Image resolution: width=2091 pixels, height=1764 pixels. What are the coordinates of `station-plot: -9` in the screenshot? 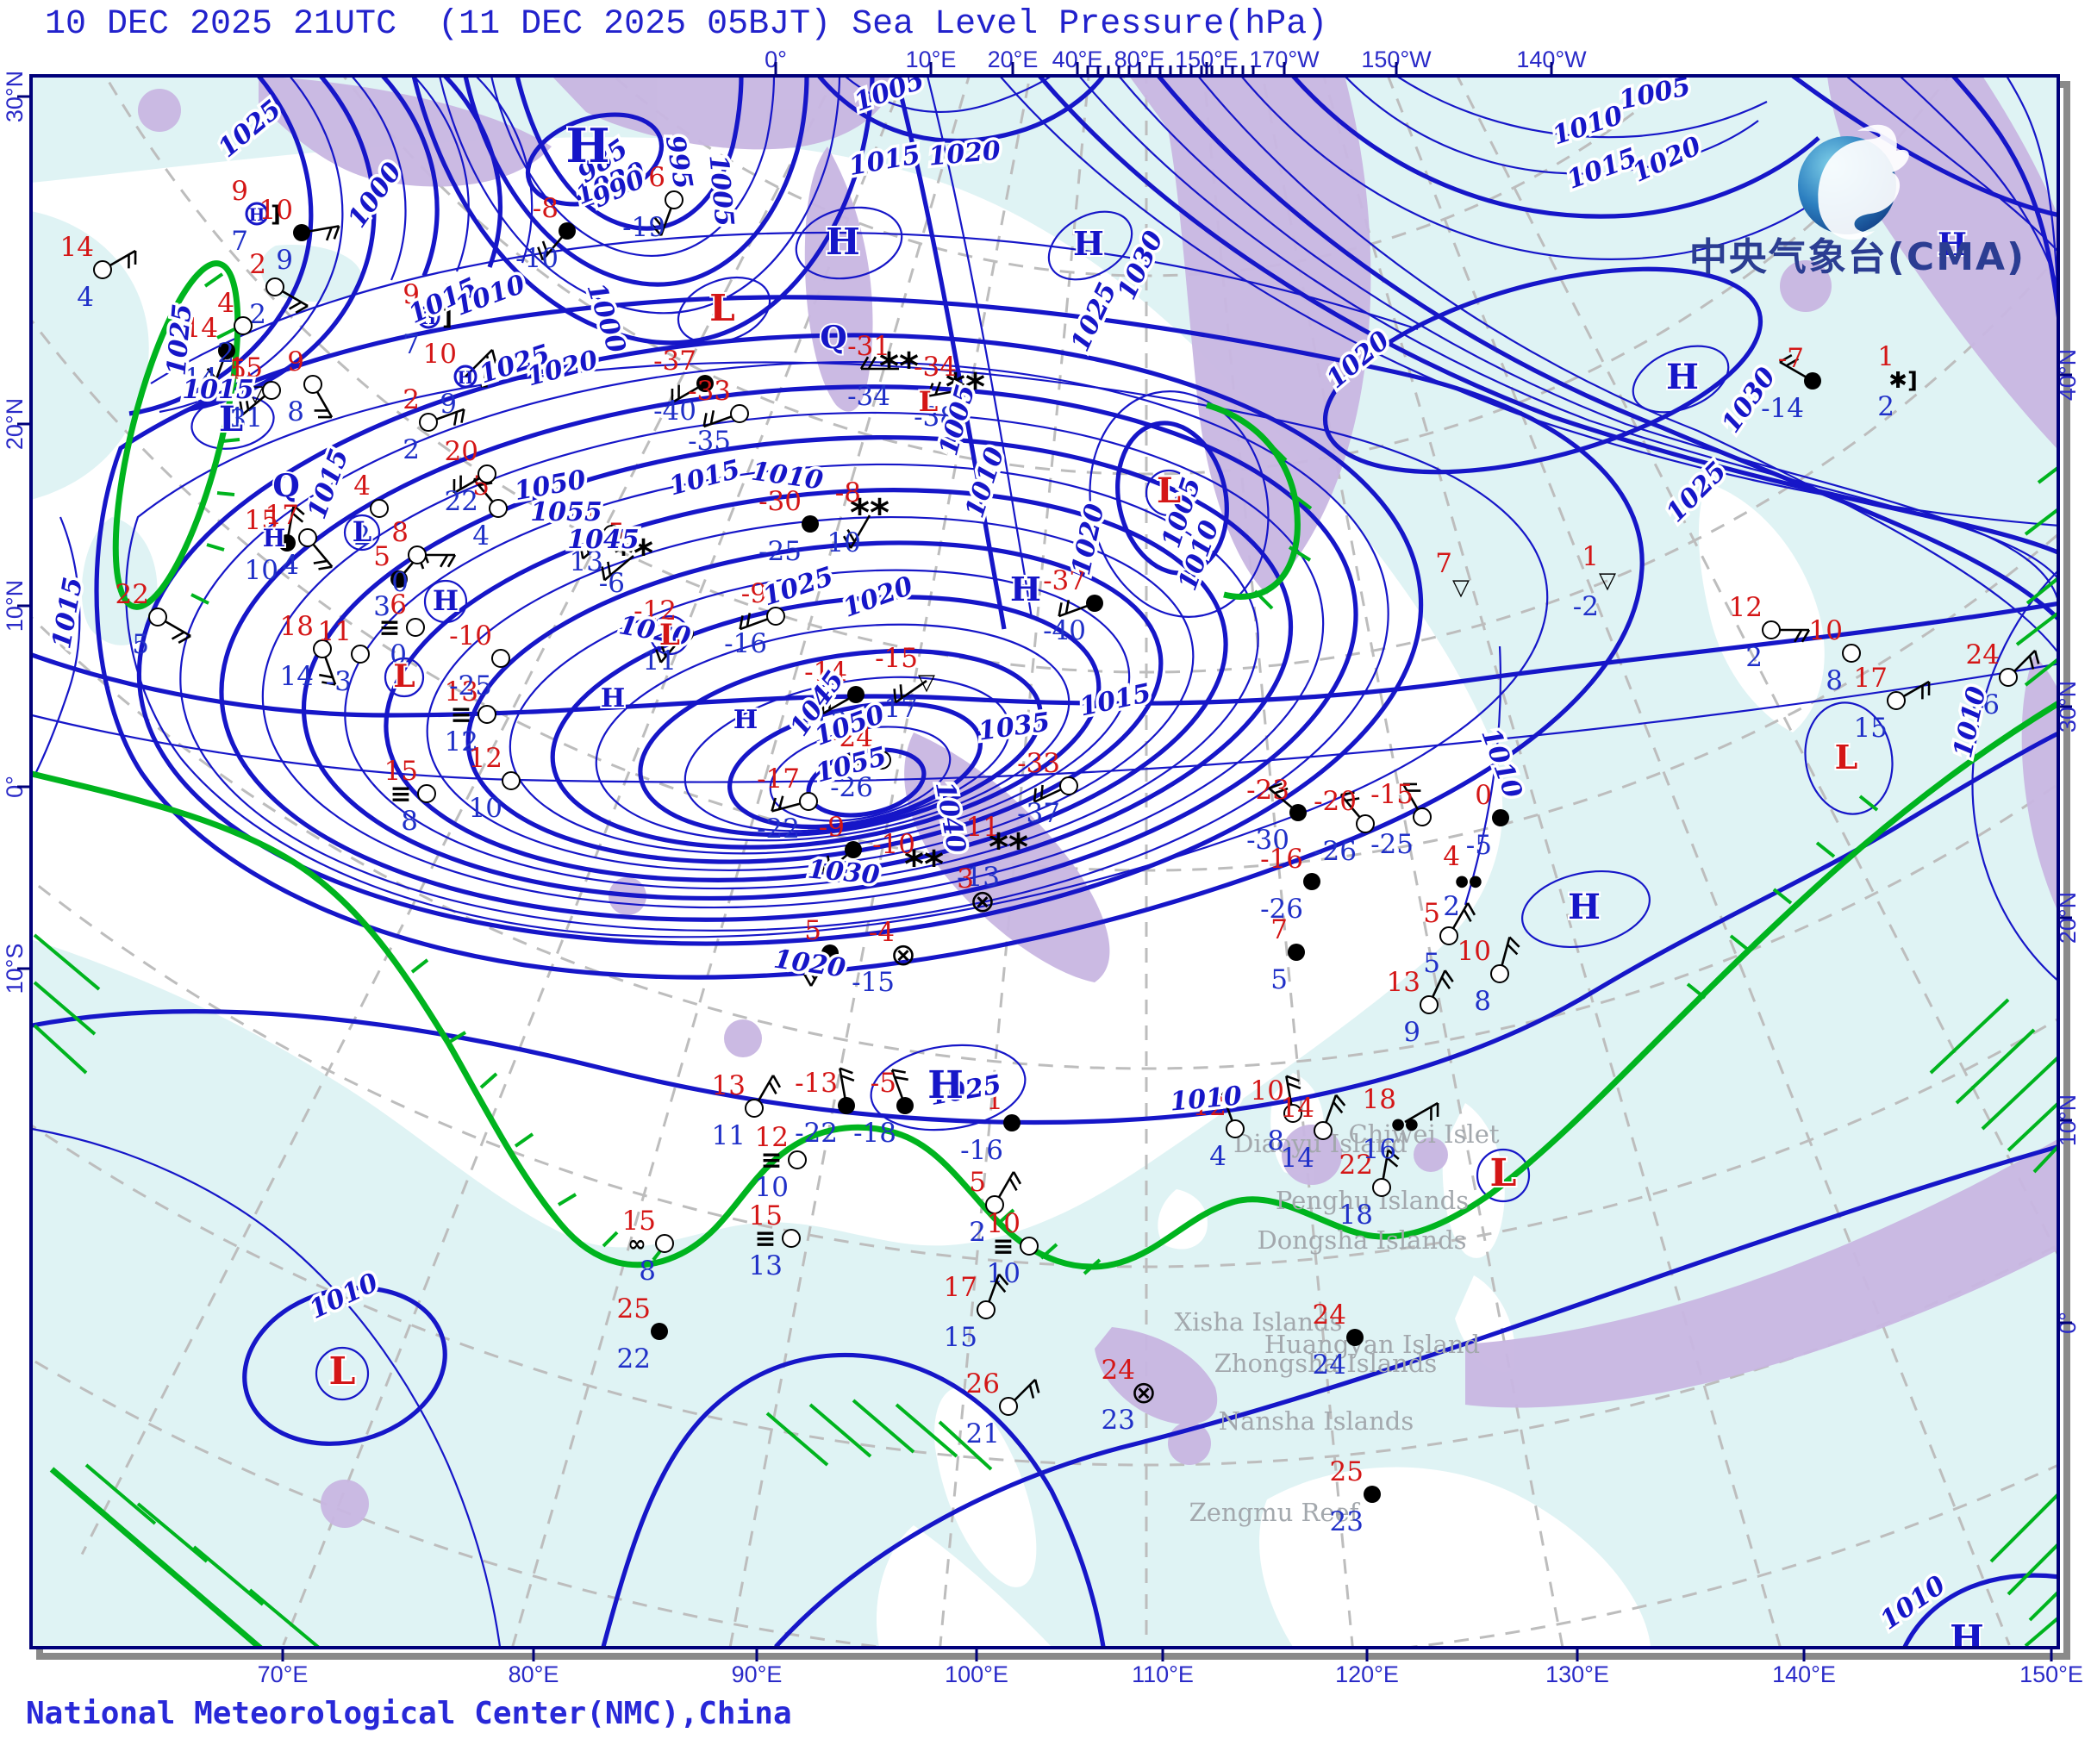 It's located at (840, 844).